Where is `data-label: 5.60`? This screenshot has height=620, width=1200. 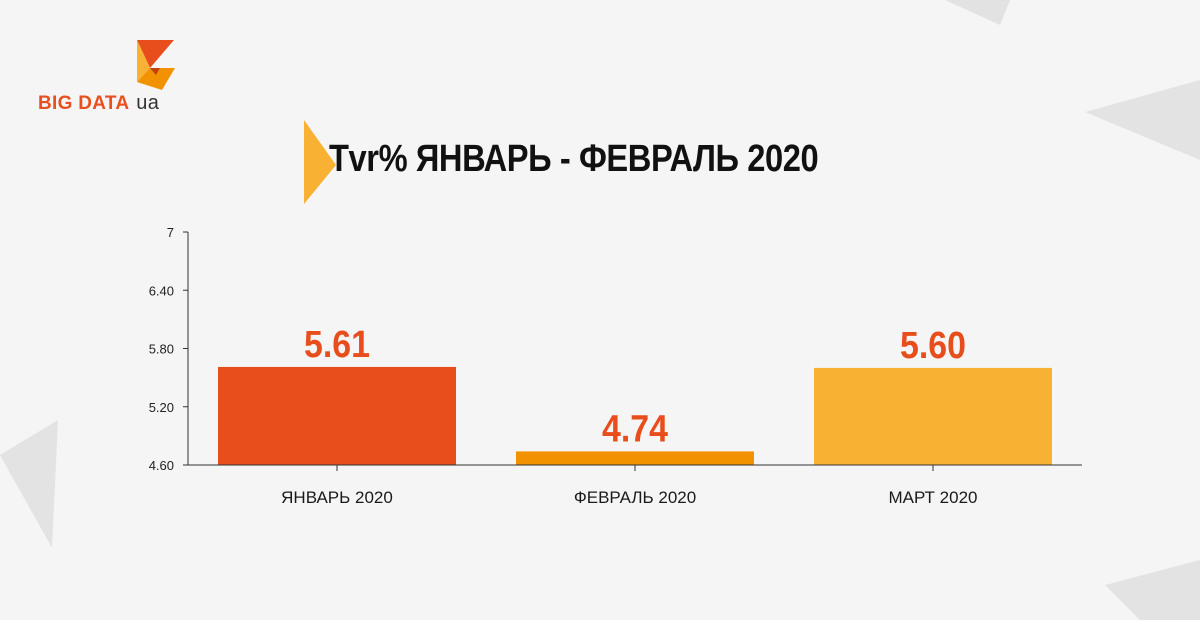 data-label: 5.60 is located at coordinates (933, 346).